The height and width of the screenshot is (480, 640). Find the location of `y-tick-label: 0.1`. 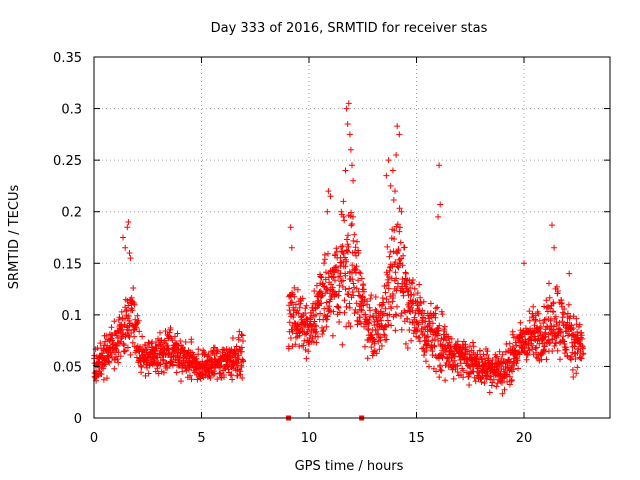

y-tick-label: 0.1 is located at coordinates (71, 316).